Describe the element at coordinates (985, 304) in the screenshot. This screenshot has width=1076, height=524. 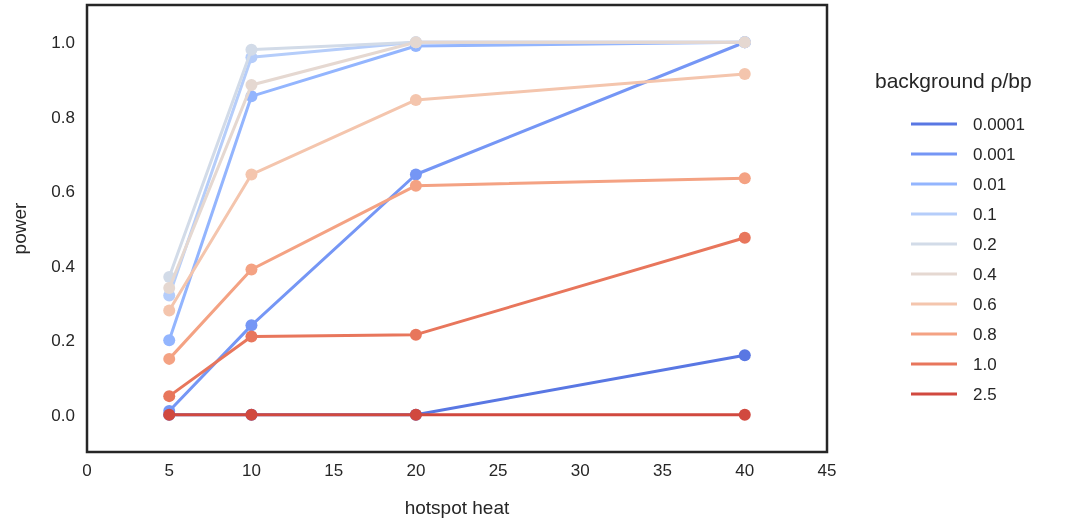
I see `legend-label: 0.6` at that location.